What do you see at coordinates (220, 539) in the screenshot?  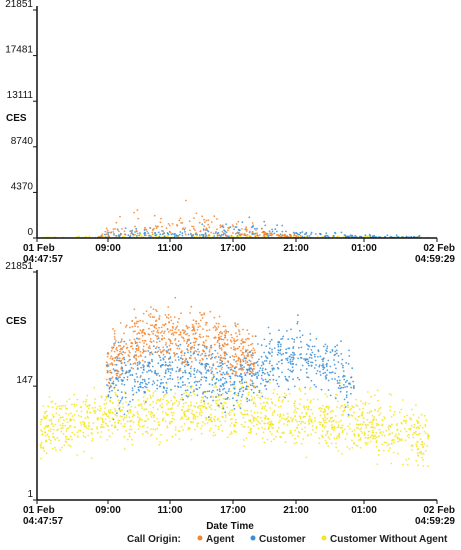 I see `legend-label-agent: Agent` at bounding box center [220, 539].